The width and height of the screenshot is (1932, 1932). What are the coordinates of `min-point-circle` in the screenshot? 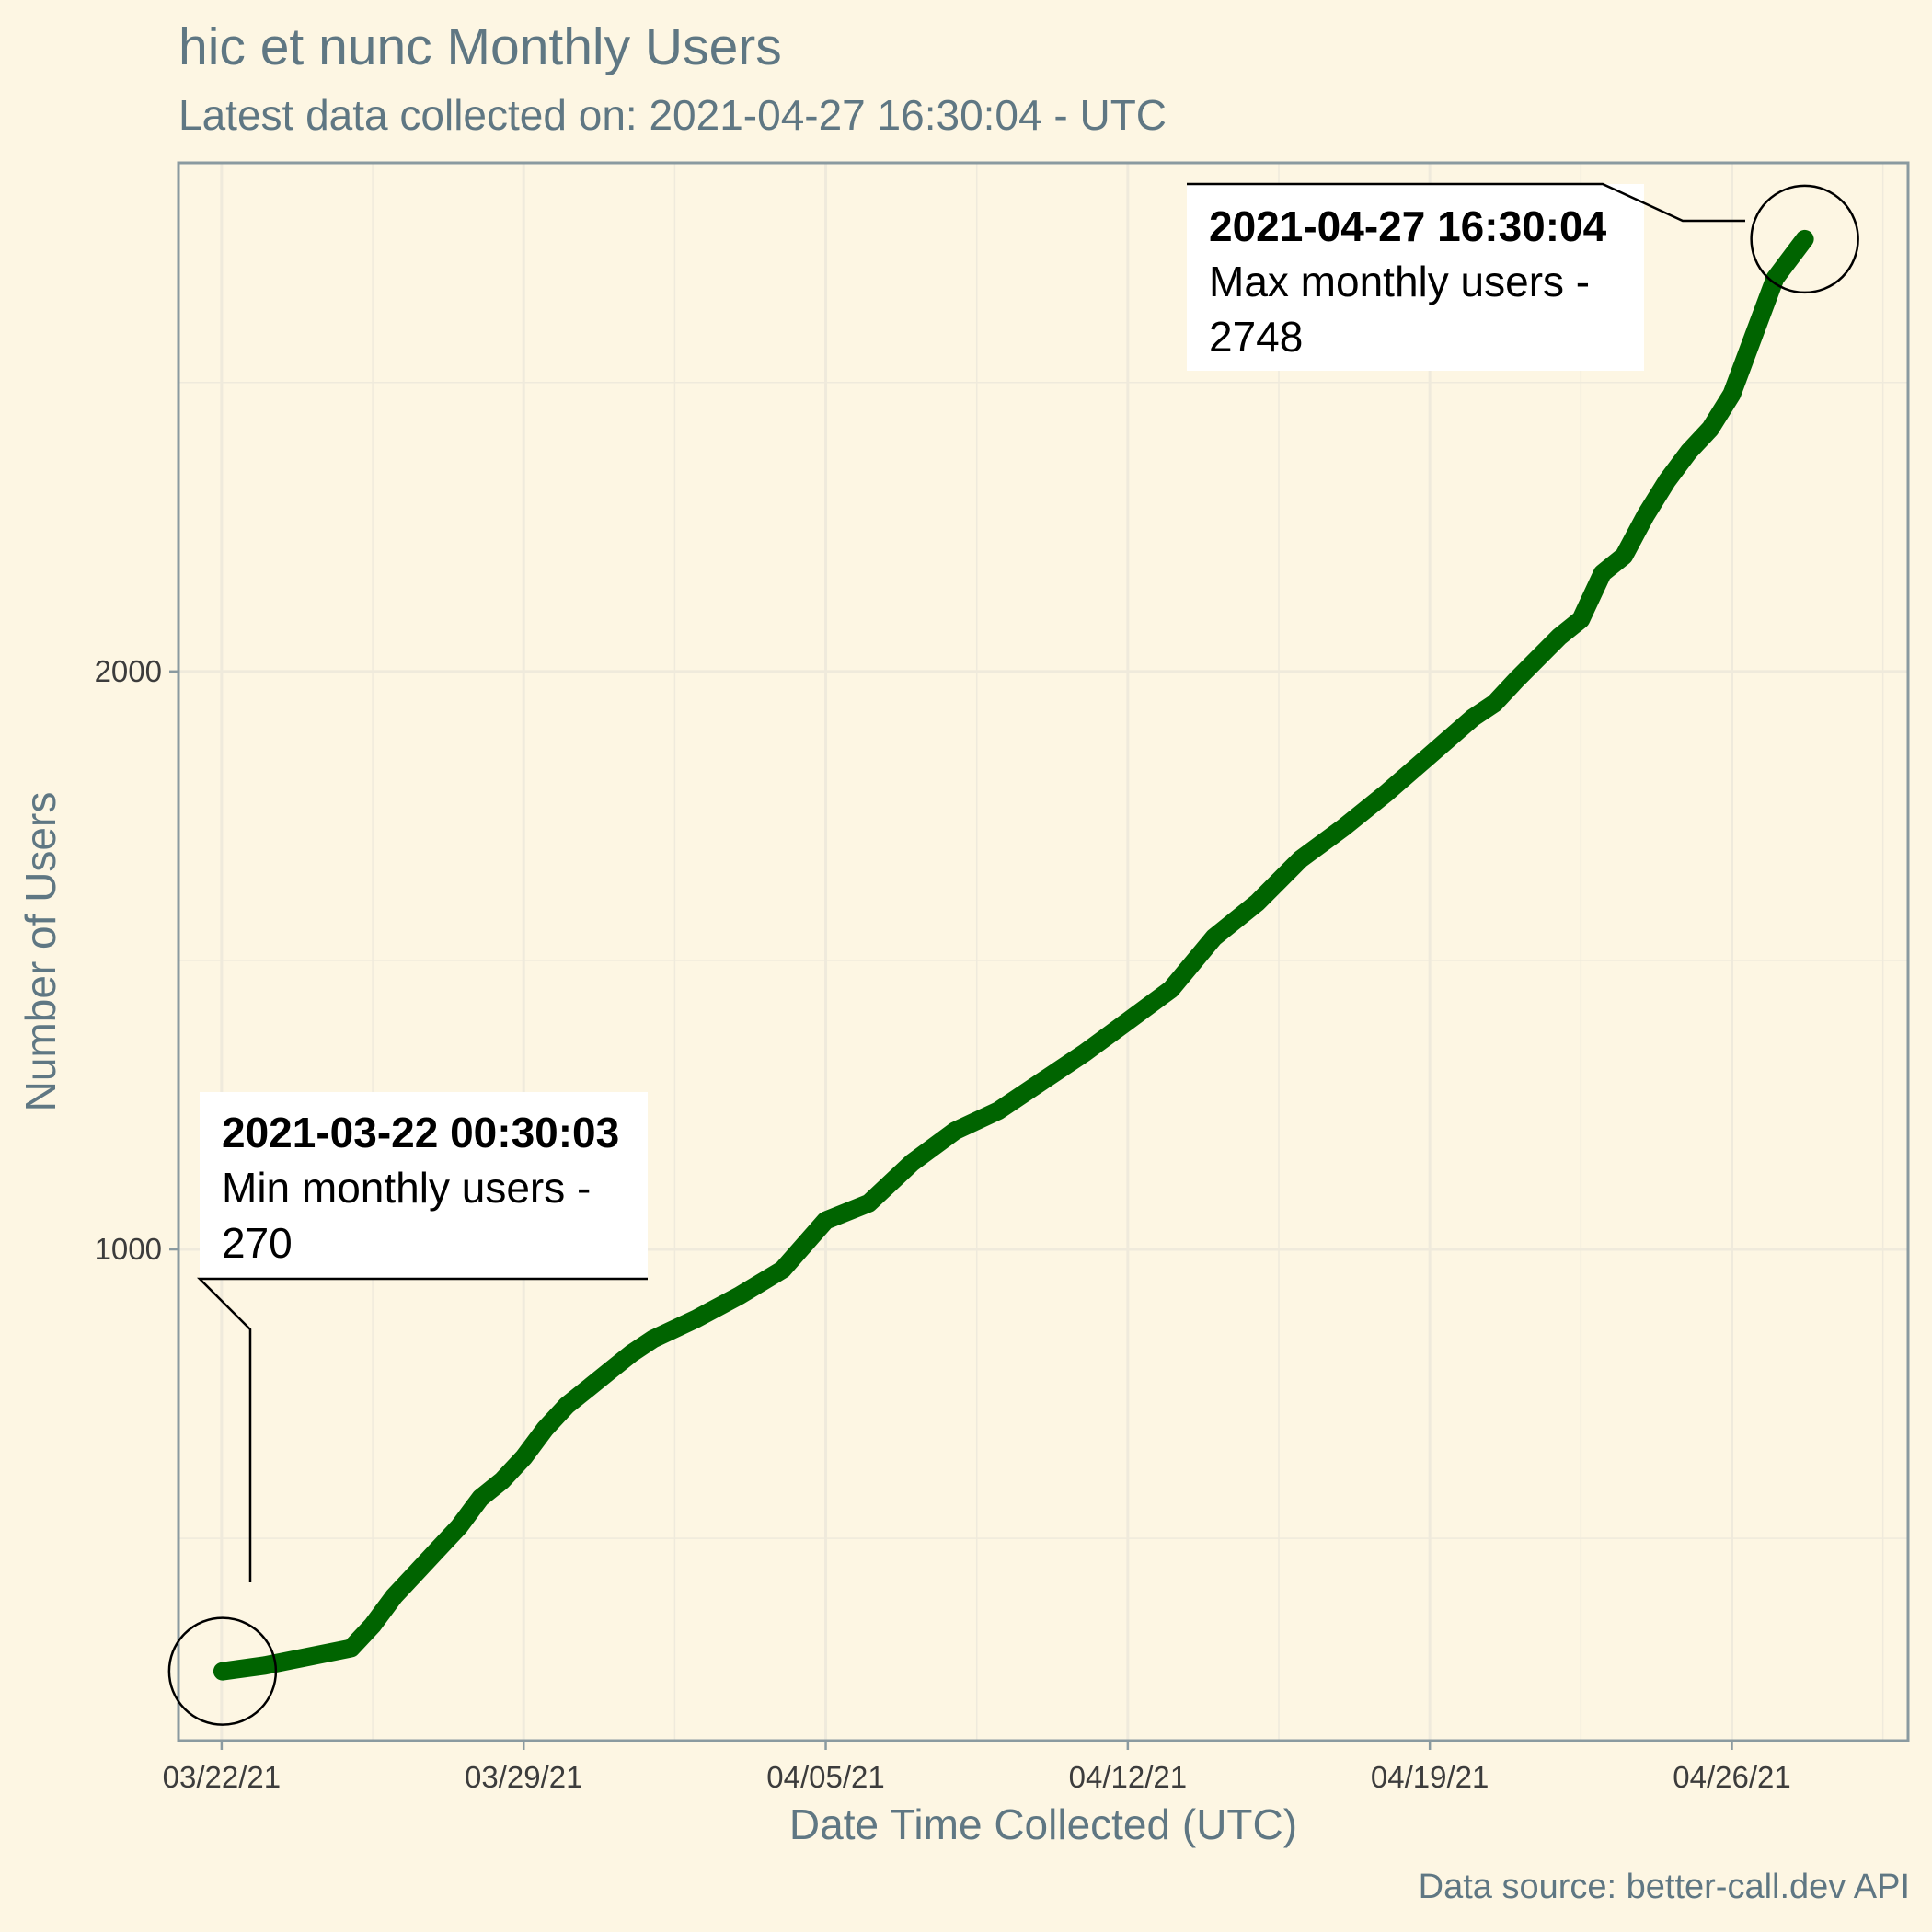 It's located at (222, 1671).